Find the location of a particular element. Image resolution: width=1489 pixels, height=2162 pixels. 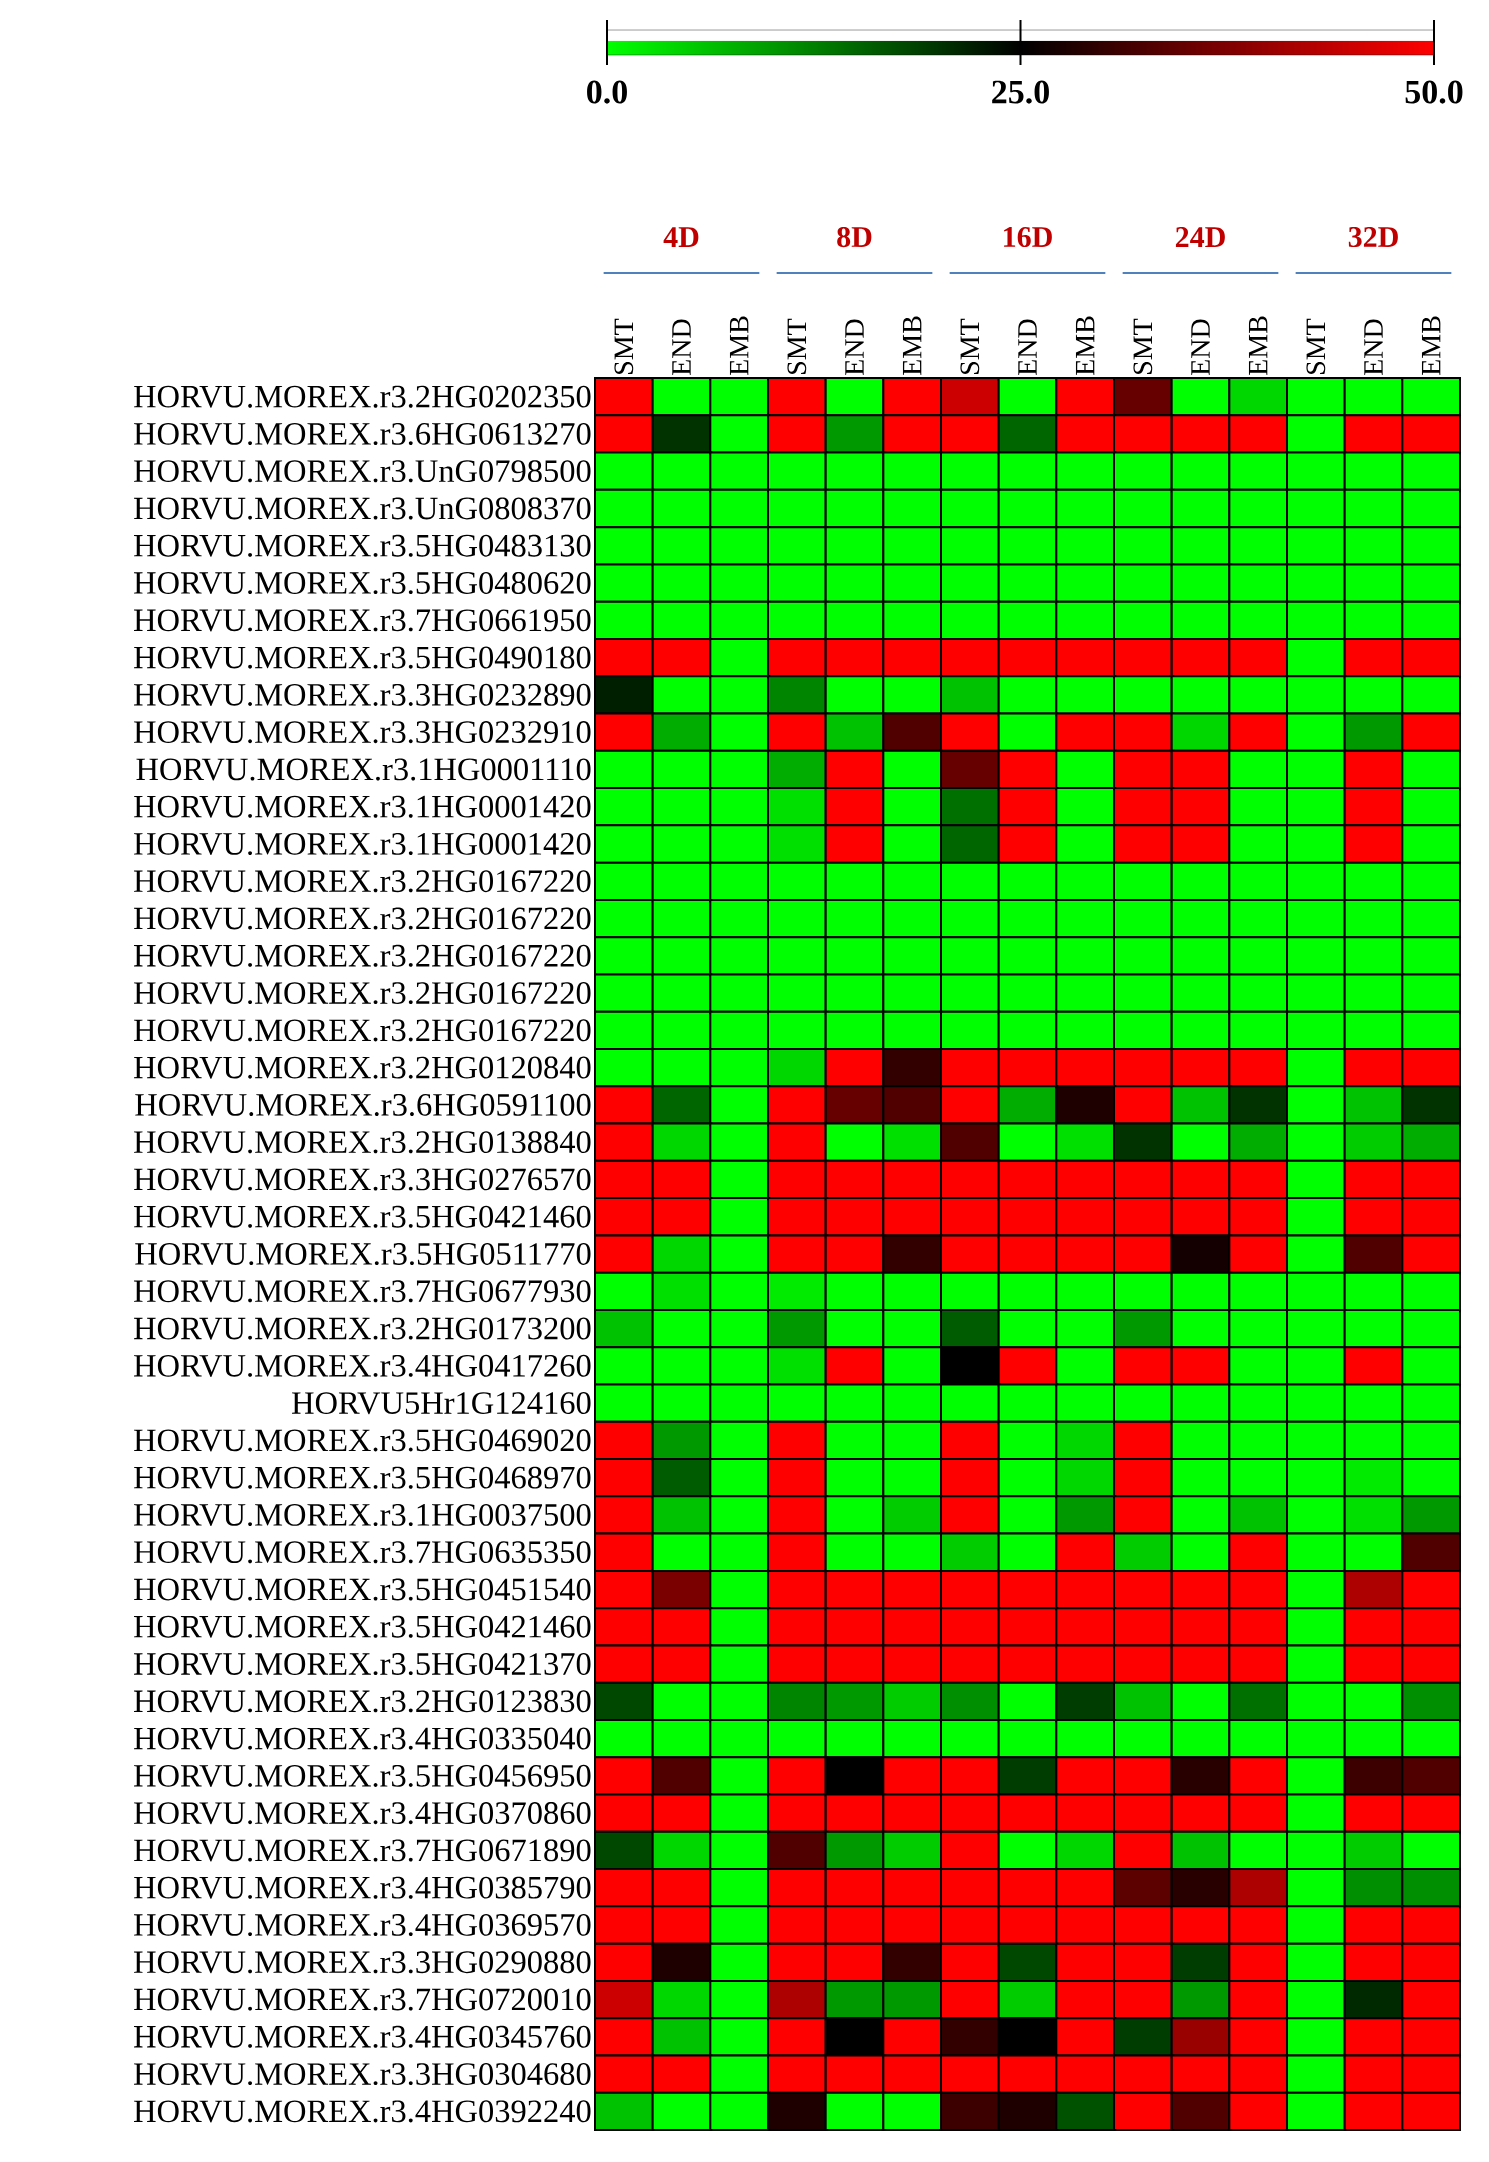

y-tick-label: HORVU.MOREX.r3.4HG0369570 is located at coordinates (362, 1925).